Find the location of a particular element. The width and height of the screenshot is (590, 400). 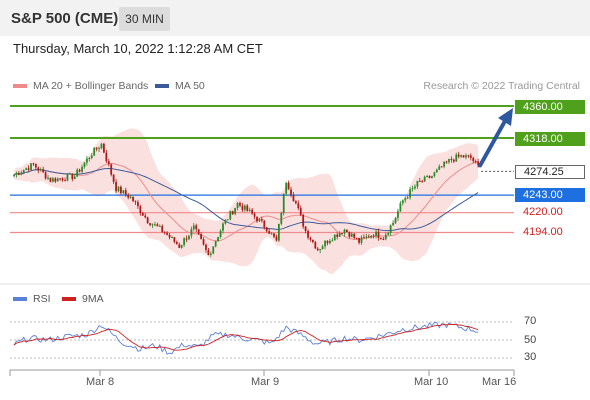

x-label-mar16: Mar 16 is located at coordinates (499, 382).